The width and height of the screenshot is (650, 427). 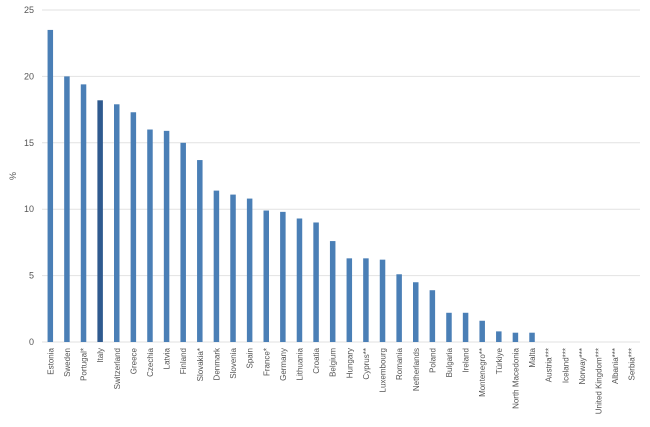 I want to click on x-category-label: France*, so click(x=266, y=362).